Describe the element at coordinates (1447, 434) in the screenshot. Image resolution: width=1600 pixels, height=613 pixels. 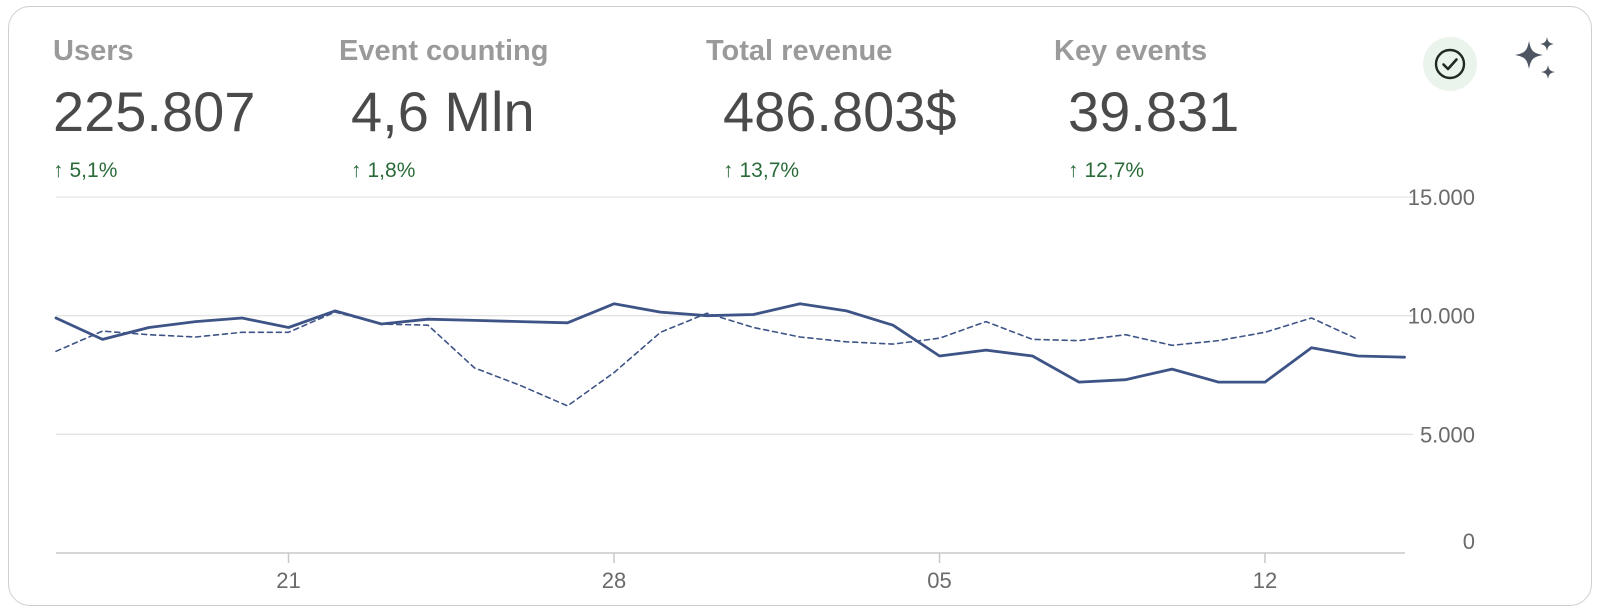
I see `y-tick-label: 5.000` at that location.